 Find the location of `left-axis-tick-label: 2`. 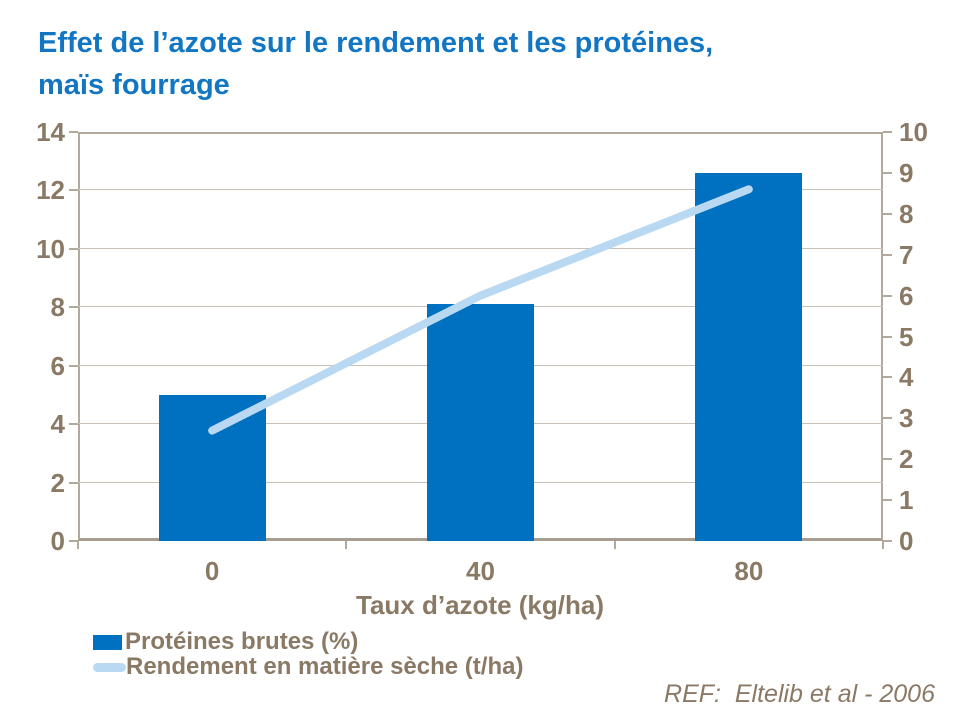

left-axis-tick-label: 2 is located at coordinates (57, 482).